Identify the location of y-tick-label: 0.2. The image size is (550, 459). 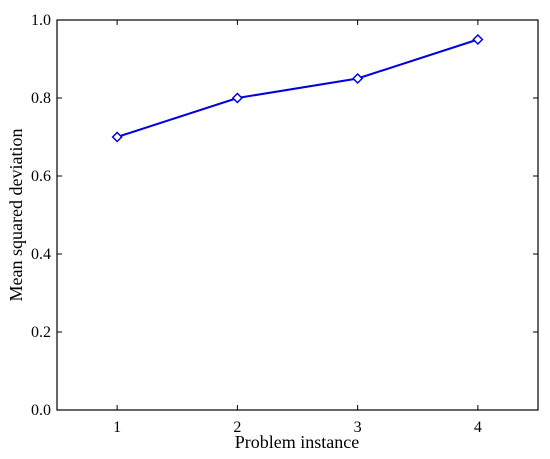
(41, 332).